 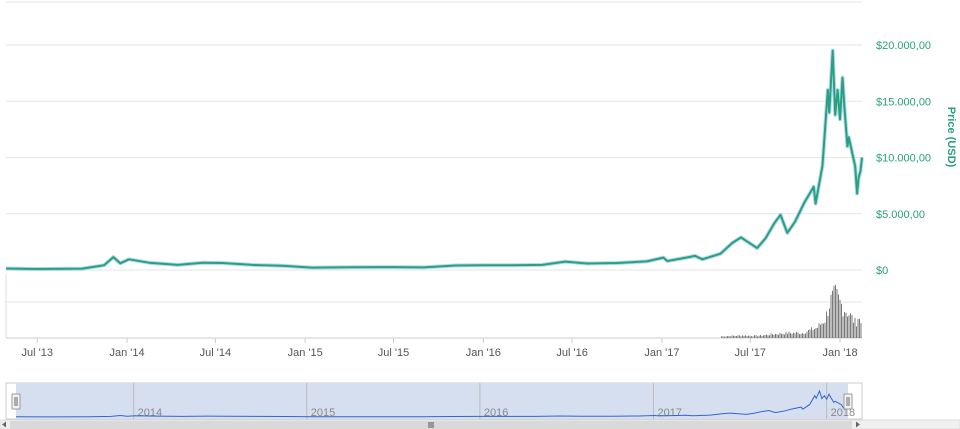 I want to click on x-tick-label: Jan '14, so click(x=126, y=353).